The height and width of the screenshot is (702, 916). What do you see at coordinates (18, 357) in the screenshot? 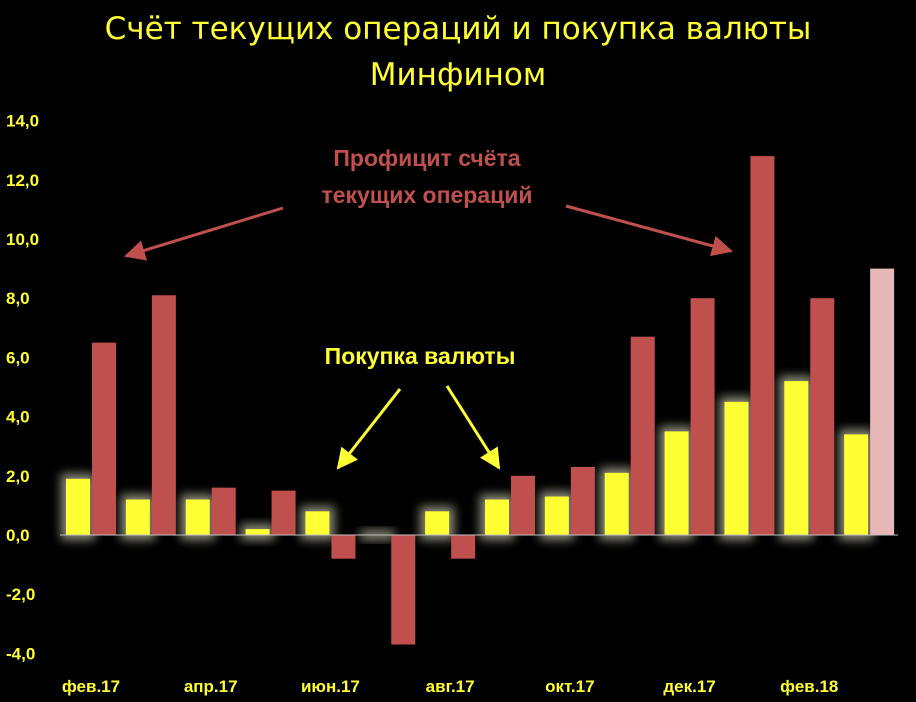
I see `y-tick-label: 6,0` at bounding box center [18, 357].